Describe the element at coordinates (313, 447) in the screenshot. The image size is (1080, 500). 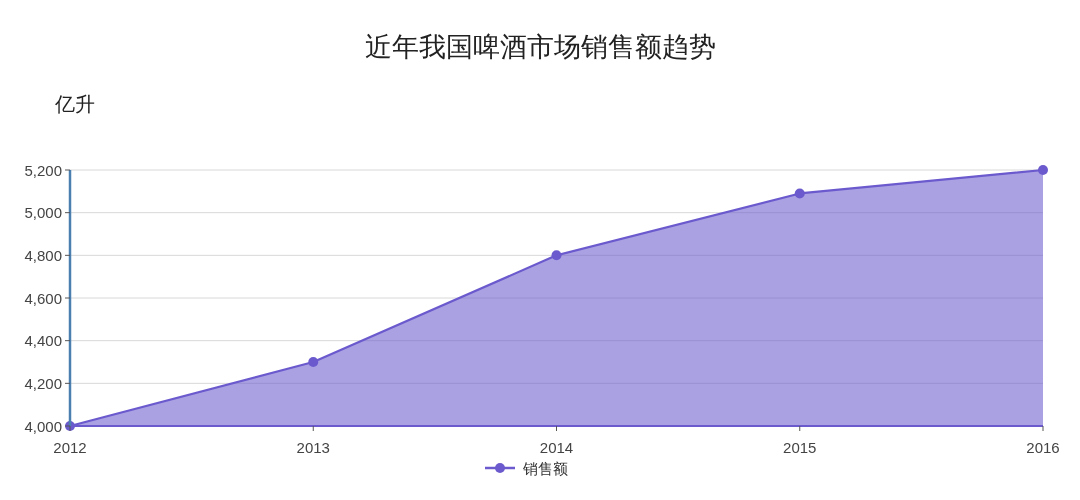
I see `x-tick-label: 2013` at that location.